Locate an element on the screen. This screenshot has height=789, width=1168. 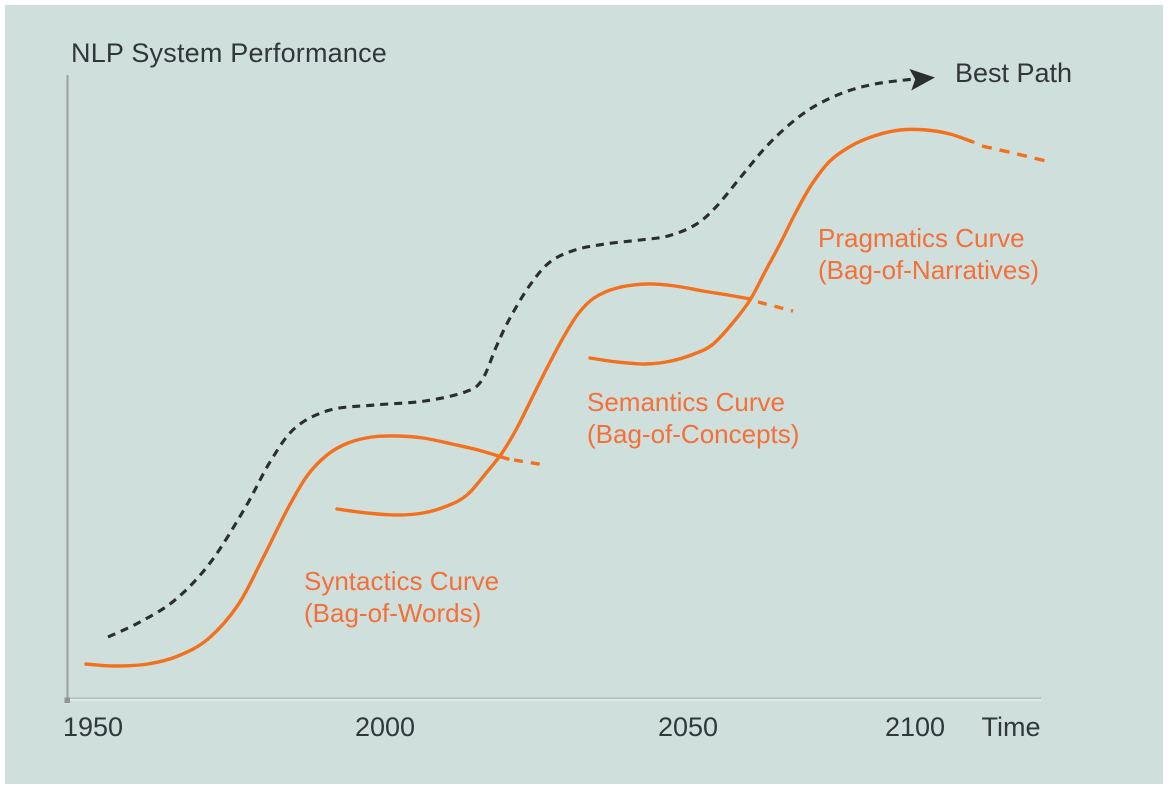
axis-origin-corner is located at coordinates (67, 700).